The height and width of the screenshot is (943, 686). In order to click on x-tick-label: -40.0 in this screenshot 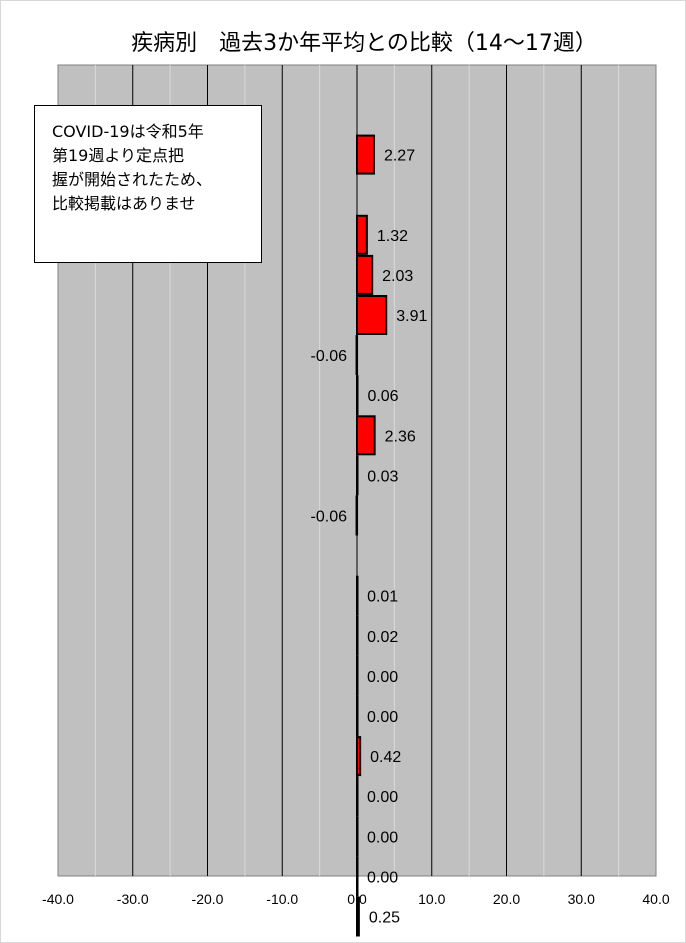, I will do `click(58, 899)`.